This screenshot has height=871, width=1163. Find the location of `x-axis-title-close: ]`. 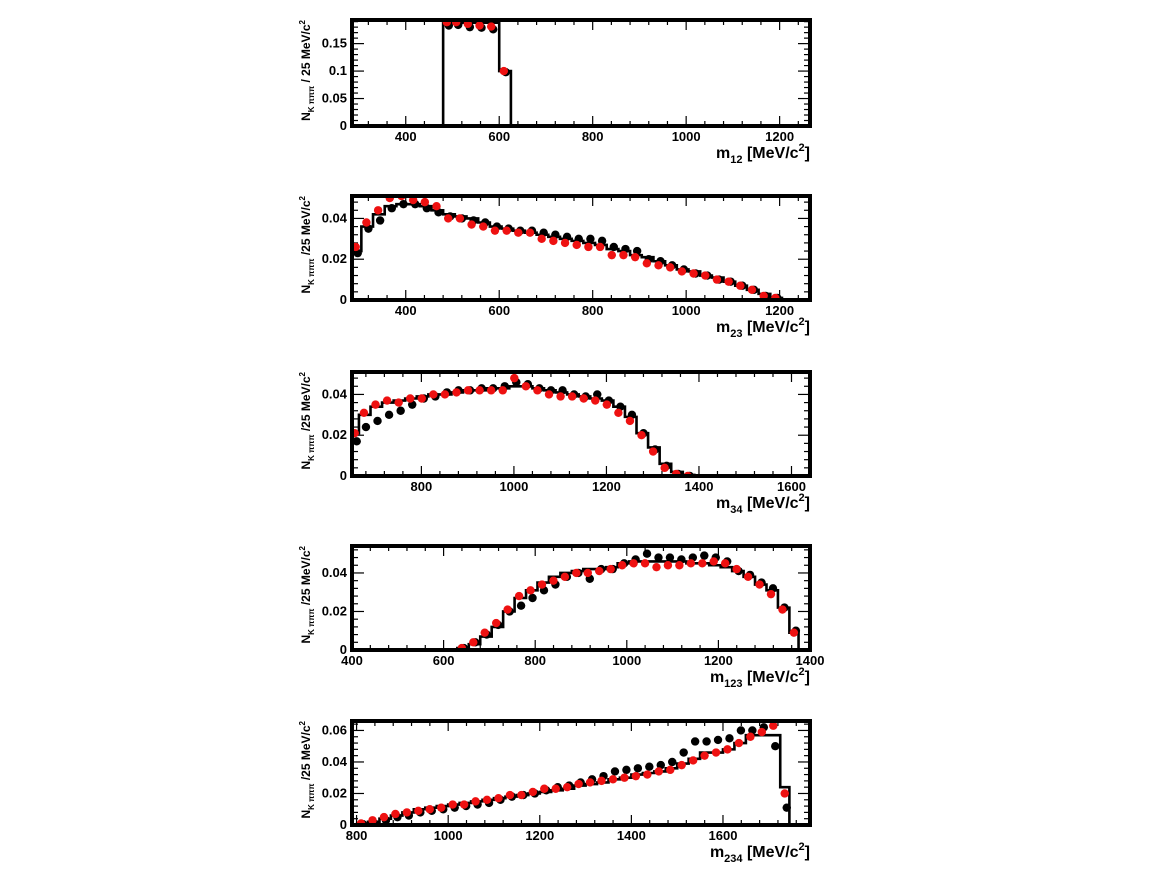

x-axis-title-close: ] is located at coordinates (807, 852).